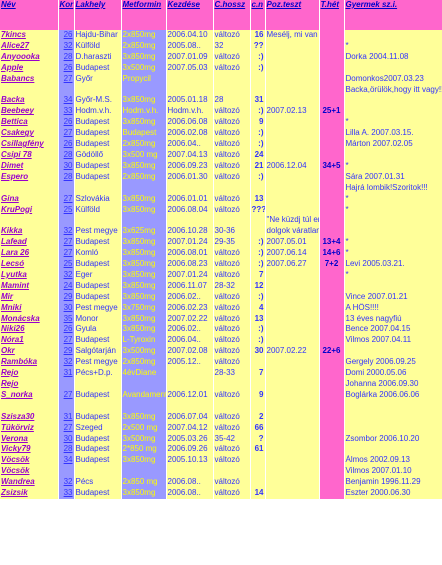  Describe the element at coordinates (29, 308) in the screenshot. I see `cell-name: Mniki` at that location.